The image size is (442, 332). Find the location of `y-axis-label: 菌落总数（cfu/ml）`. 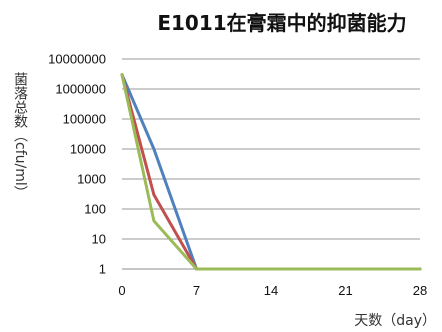

y-axis-label: 菌落总数（cfu/ml） is located at coordinates (20, 136).